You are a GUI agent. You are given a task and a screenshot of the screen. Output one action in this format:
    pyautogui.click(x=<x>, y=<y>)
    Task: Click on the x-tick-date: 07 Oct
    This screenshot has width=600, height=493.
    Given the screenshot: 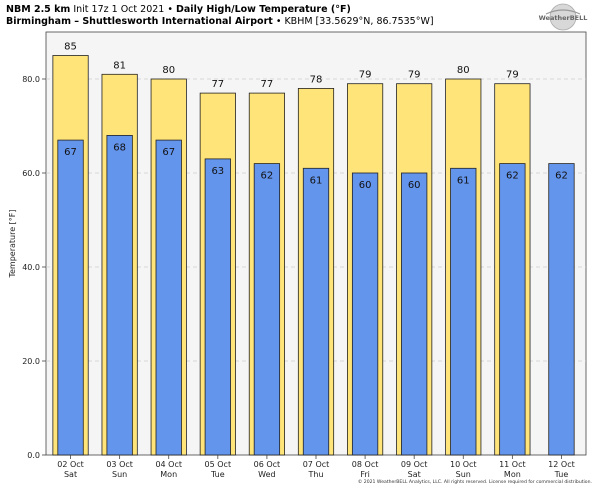 What is the action you would take?
    pyautogui.click(x=316, y=464)
    